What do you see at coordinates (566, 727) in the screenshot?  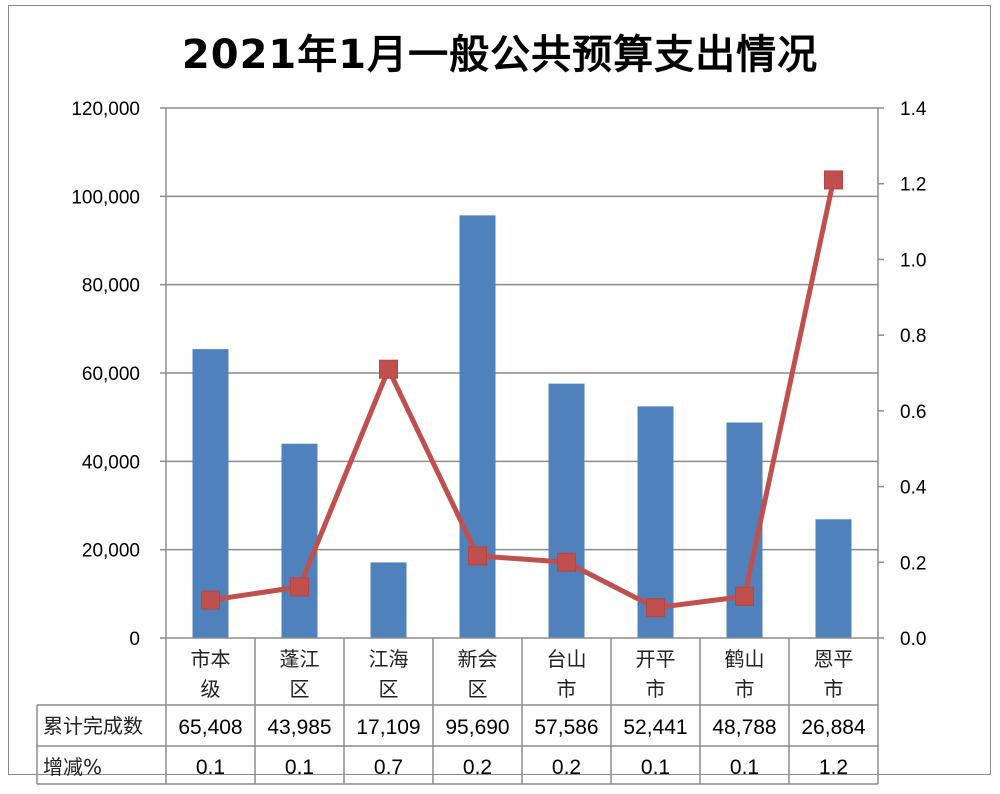 I see `table-cell-value: 57,586` at bounding box center [566, 727].